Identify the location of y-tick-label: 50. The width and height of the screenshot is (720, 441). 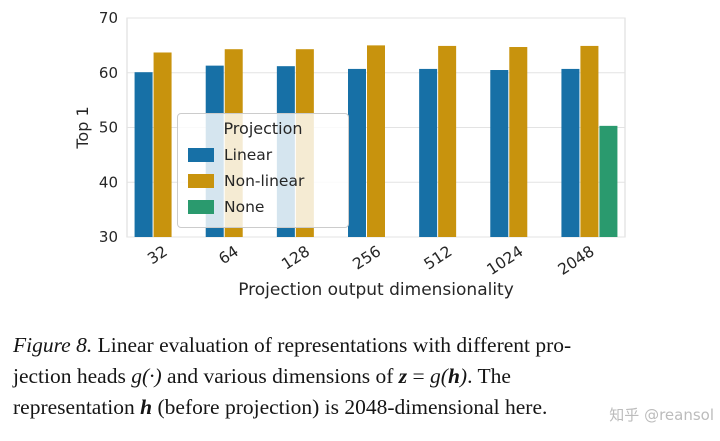
(108, 128).